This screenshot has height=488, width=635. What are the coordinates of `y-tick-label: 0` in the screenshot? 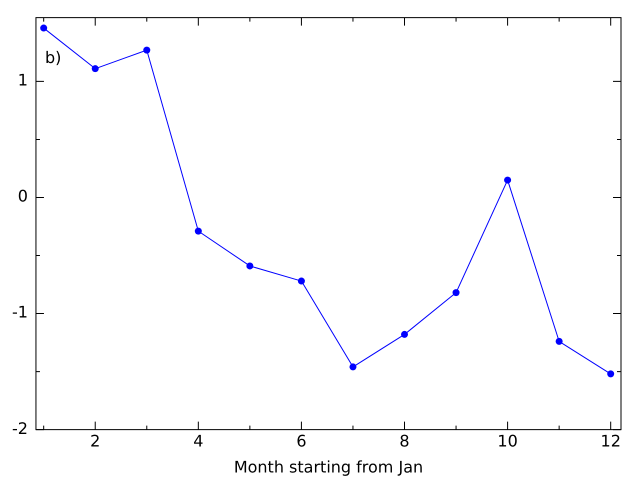 It's located at (23, 196).